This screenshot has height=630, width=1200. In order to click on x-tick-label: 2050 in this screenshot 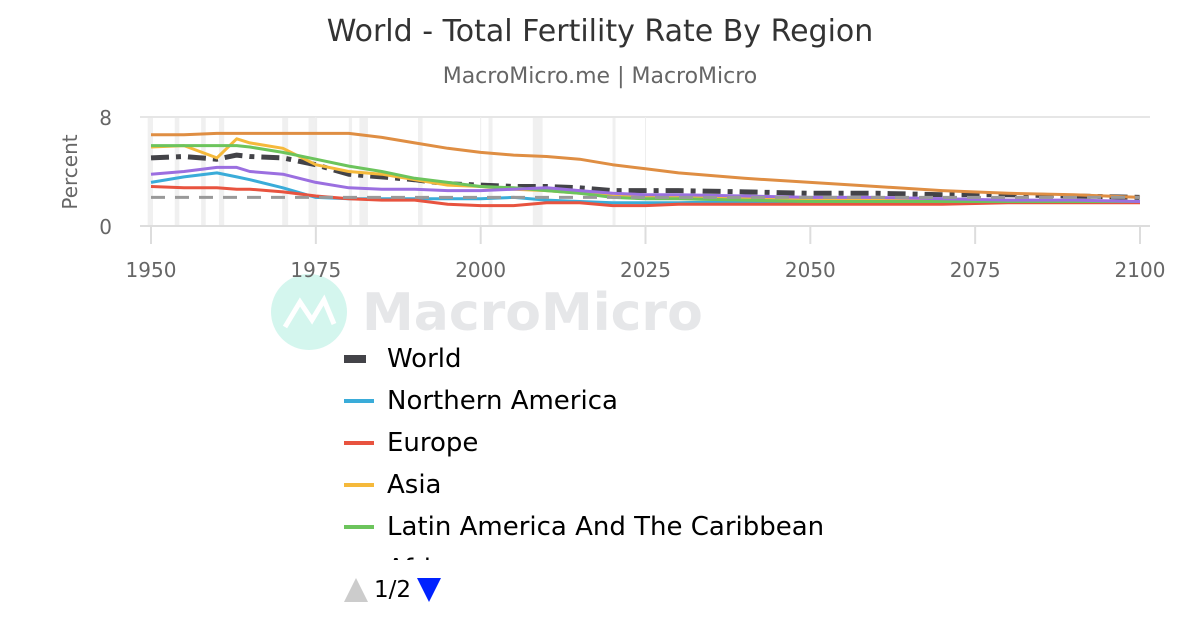, I will do `click(810, 270)`.